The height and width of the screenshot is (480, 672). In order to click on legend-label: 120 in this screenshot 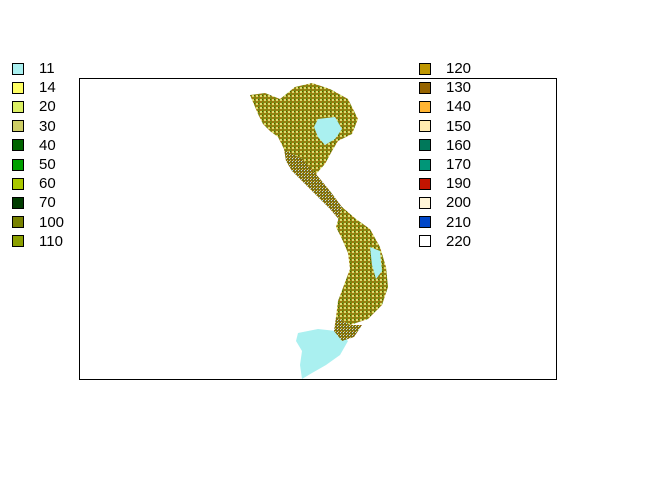, I will do `click(459, 69)`.